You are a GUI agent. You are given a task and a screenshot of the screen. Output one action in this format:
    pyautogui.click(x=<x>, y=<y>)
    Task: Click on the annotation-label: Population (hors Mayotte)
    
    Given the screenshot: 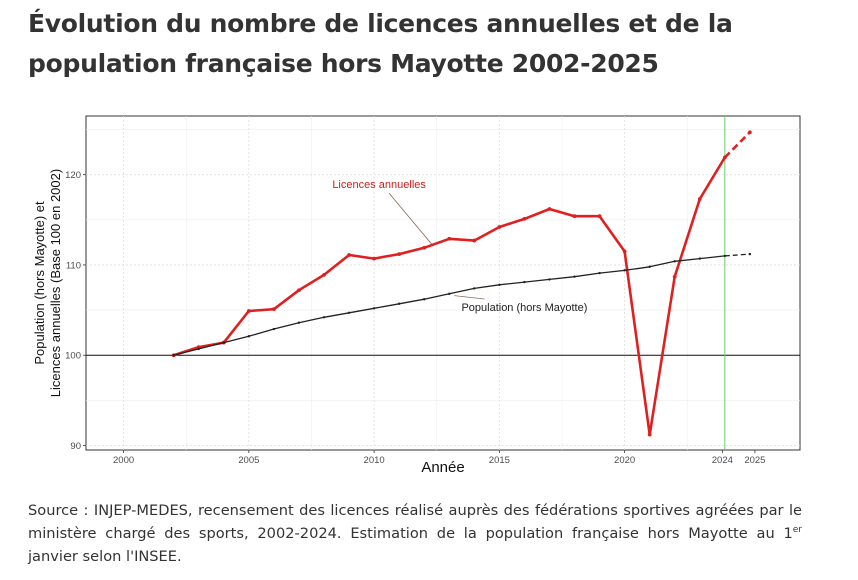 What is the action you would take?
    pyautogui.click(x=524, y=308)
    